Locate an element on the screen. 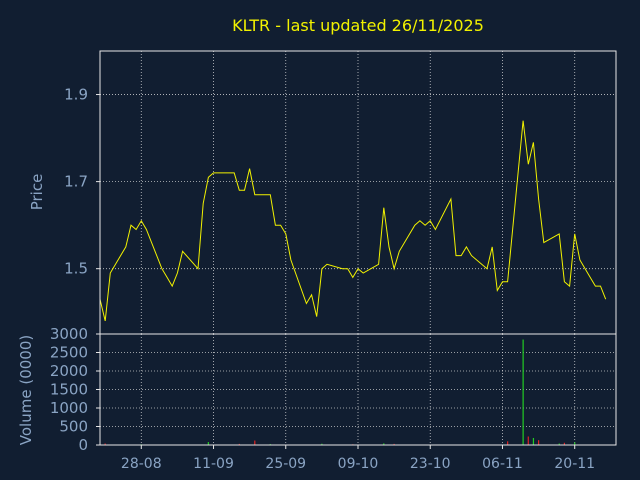  x-tick-label: 09-10 is located at coordinates (358, 464).